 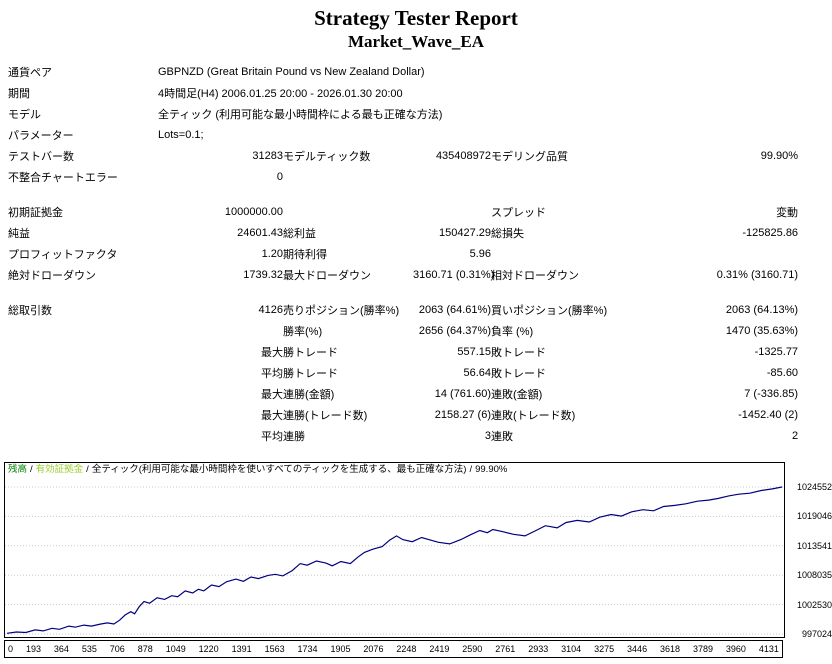 I want to click on y-axis-label: 1002530, so click(x=814, y=604).